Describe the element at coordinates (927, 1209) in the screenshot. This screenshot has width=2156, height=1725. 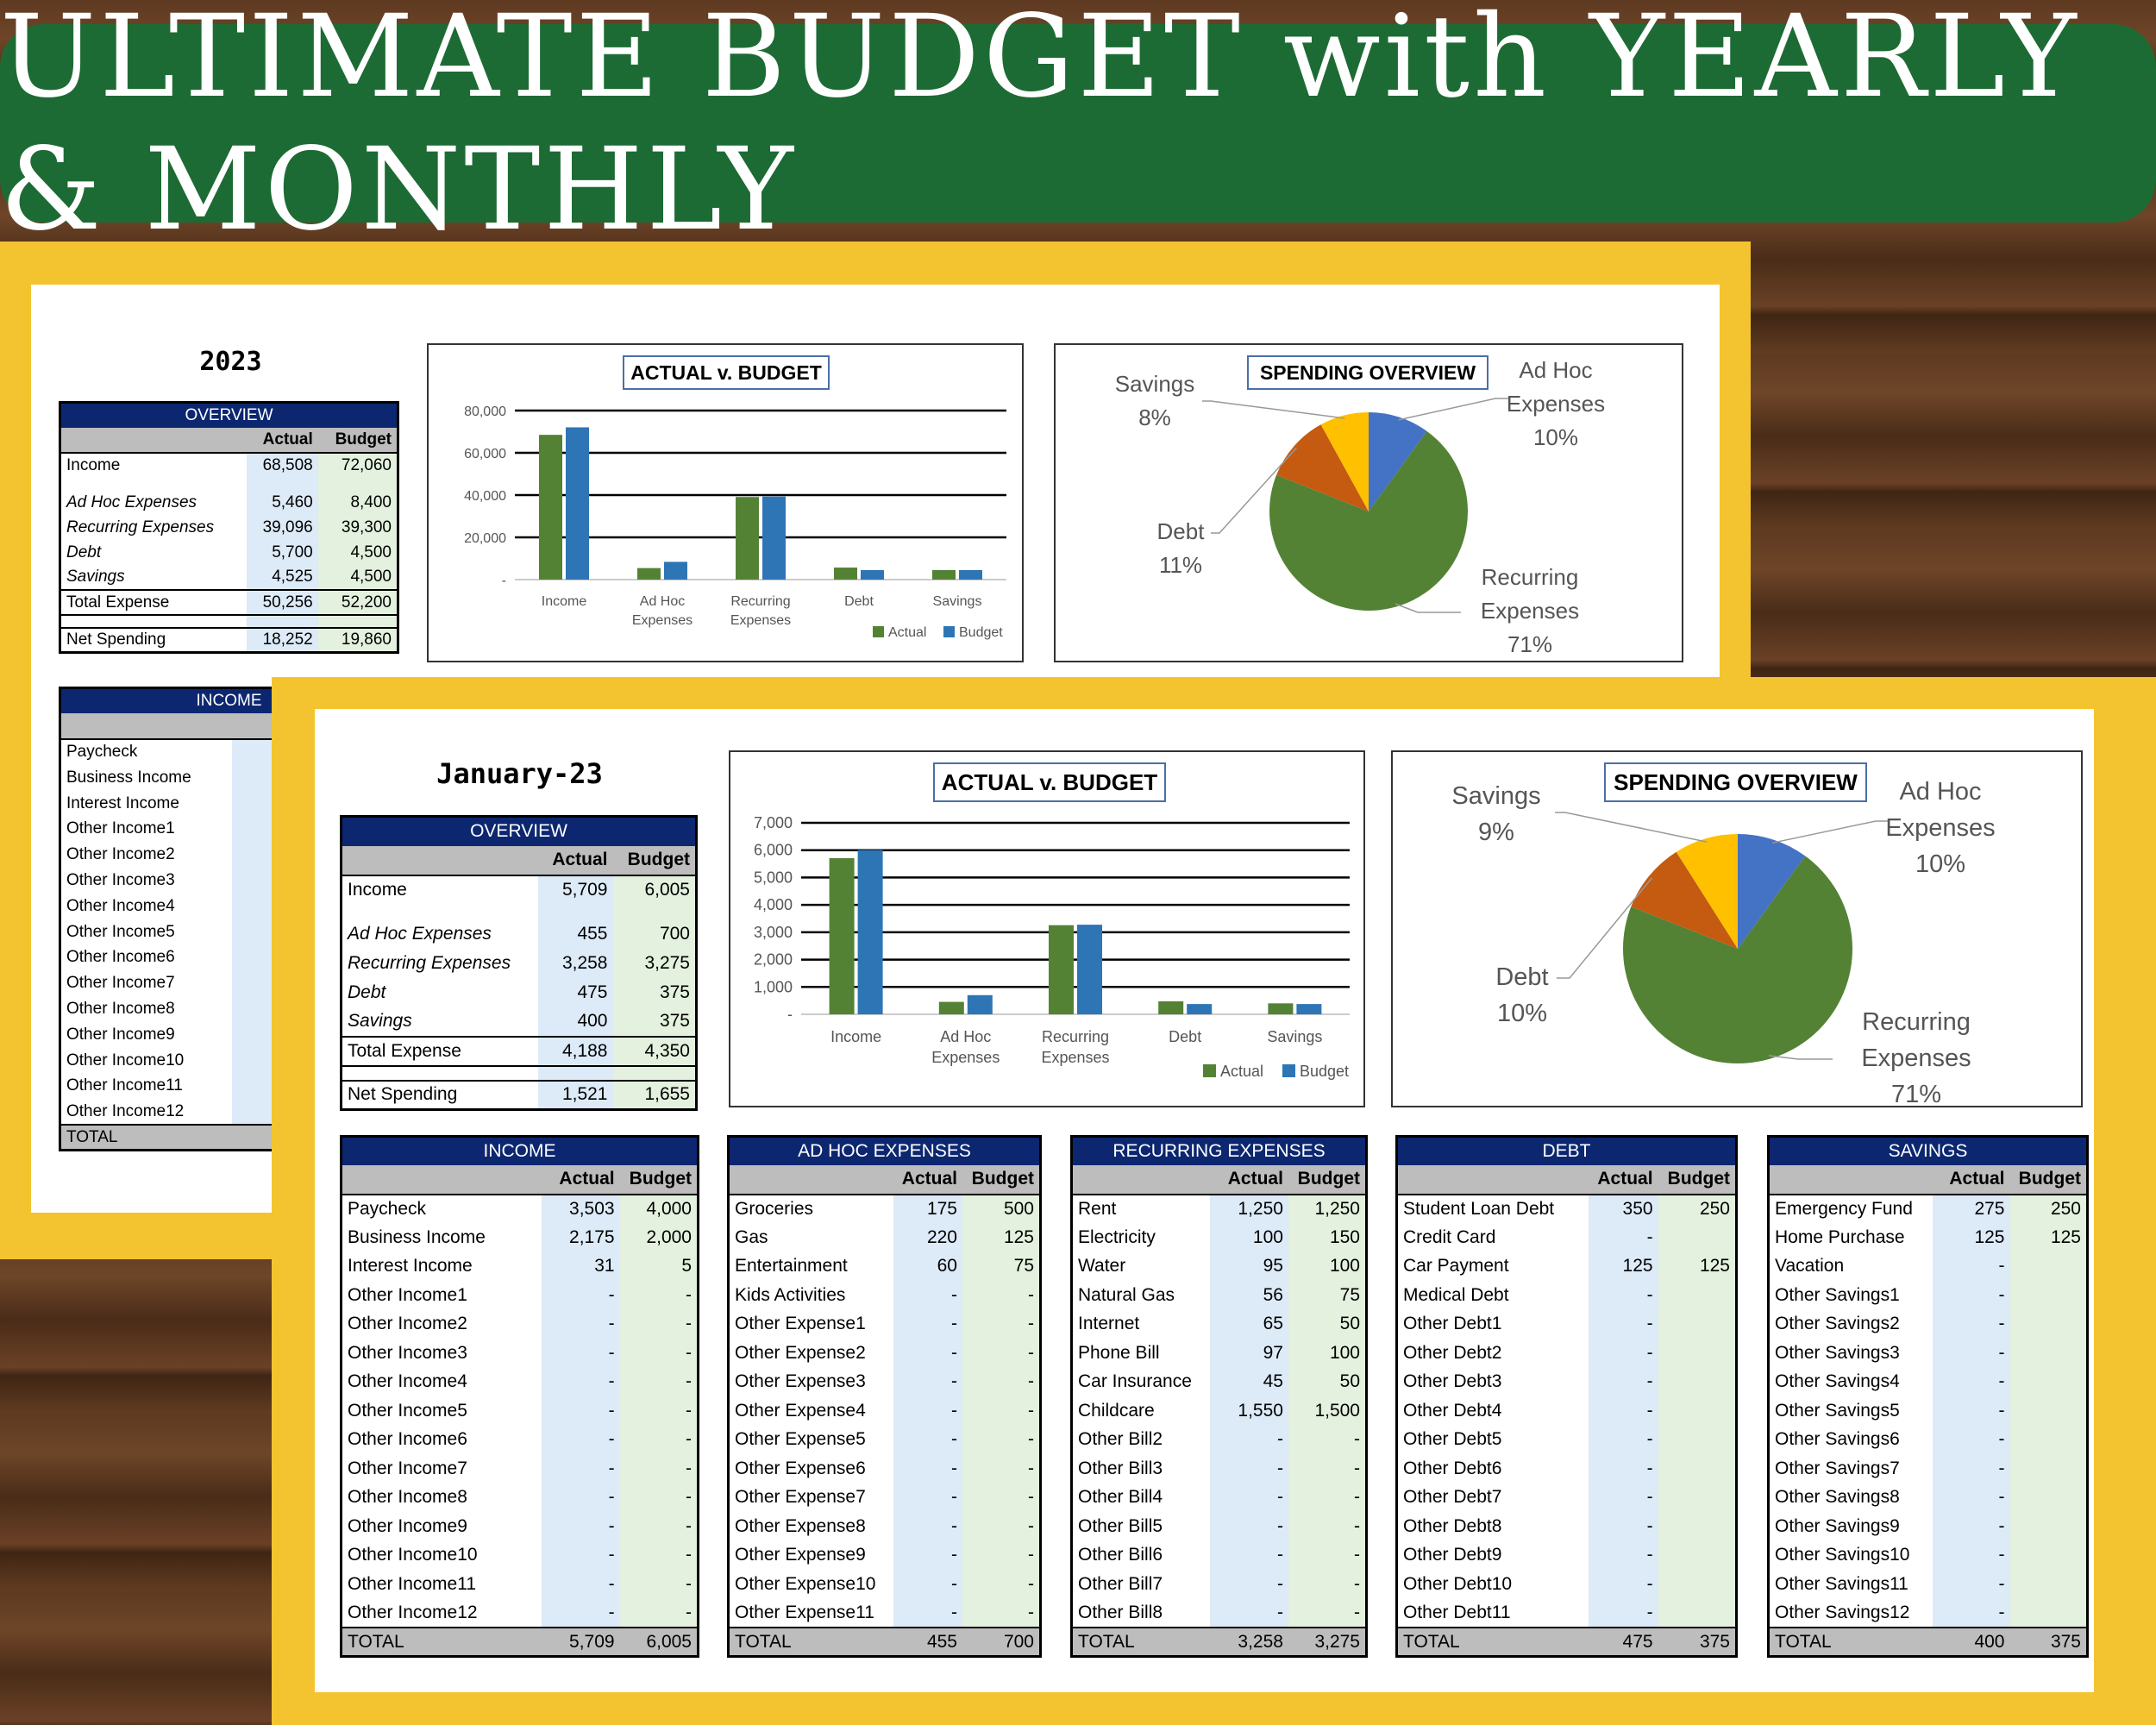
I see `actual-value: 175` at that location.